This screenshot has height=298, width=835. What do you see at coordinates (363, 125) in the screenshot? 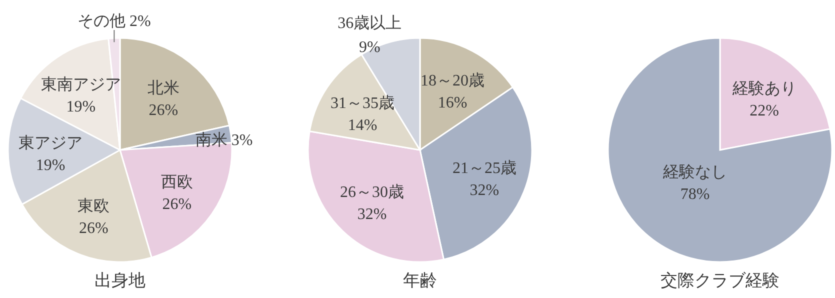
I see `data-label: 14%` at bounding box center [363, 125].